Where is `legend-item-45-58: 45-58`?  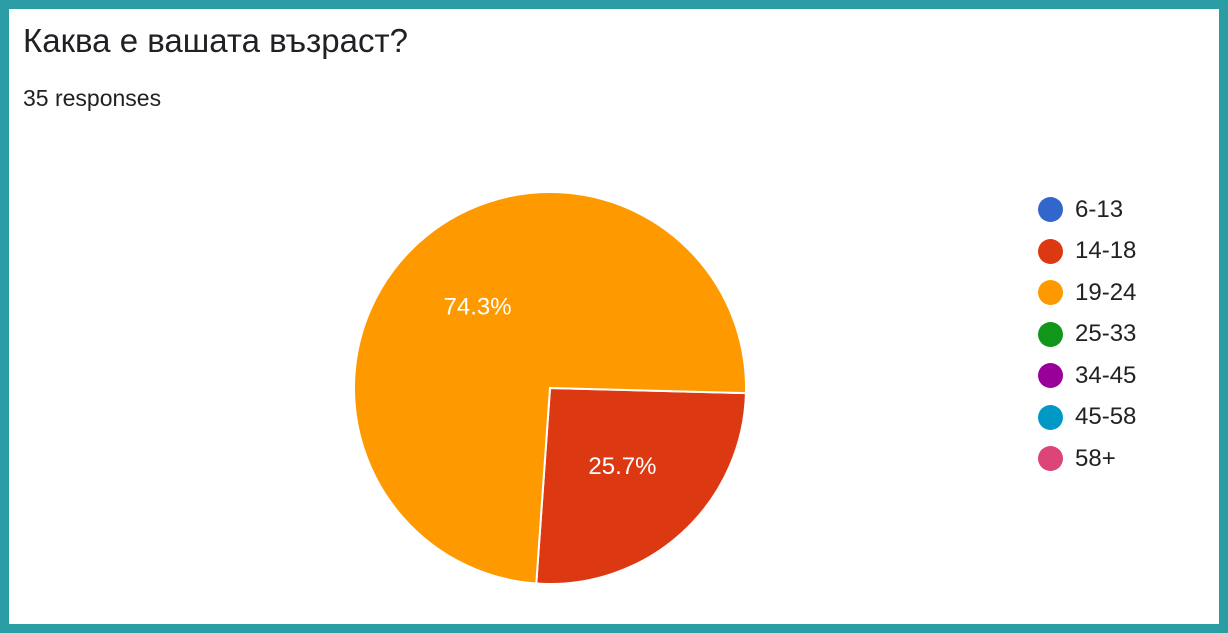
legend-item-45-58: 45-58 is located at coordinates (1087, 418).